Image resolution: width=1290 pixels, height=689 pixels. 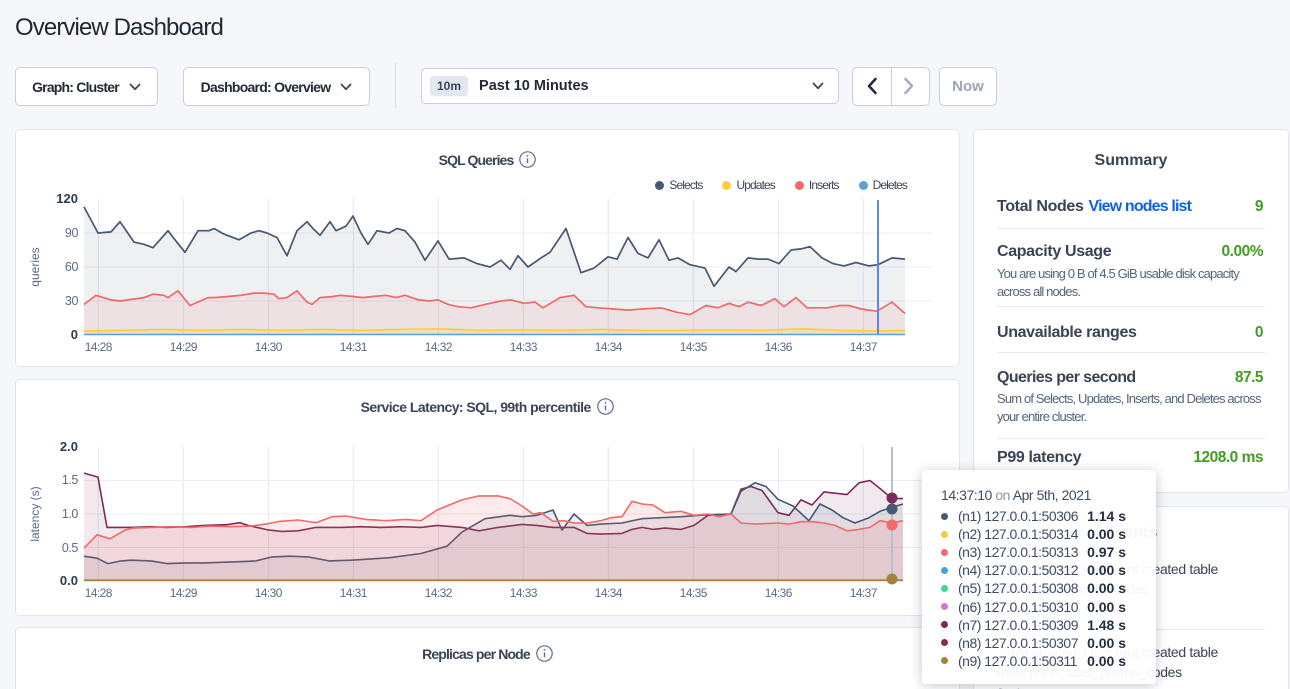 I want to click on svg-text: 0, so click(x=74, y=334).